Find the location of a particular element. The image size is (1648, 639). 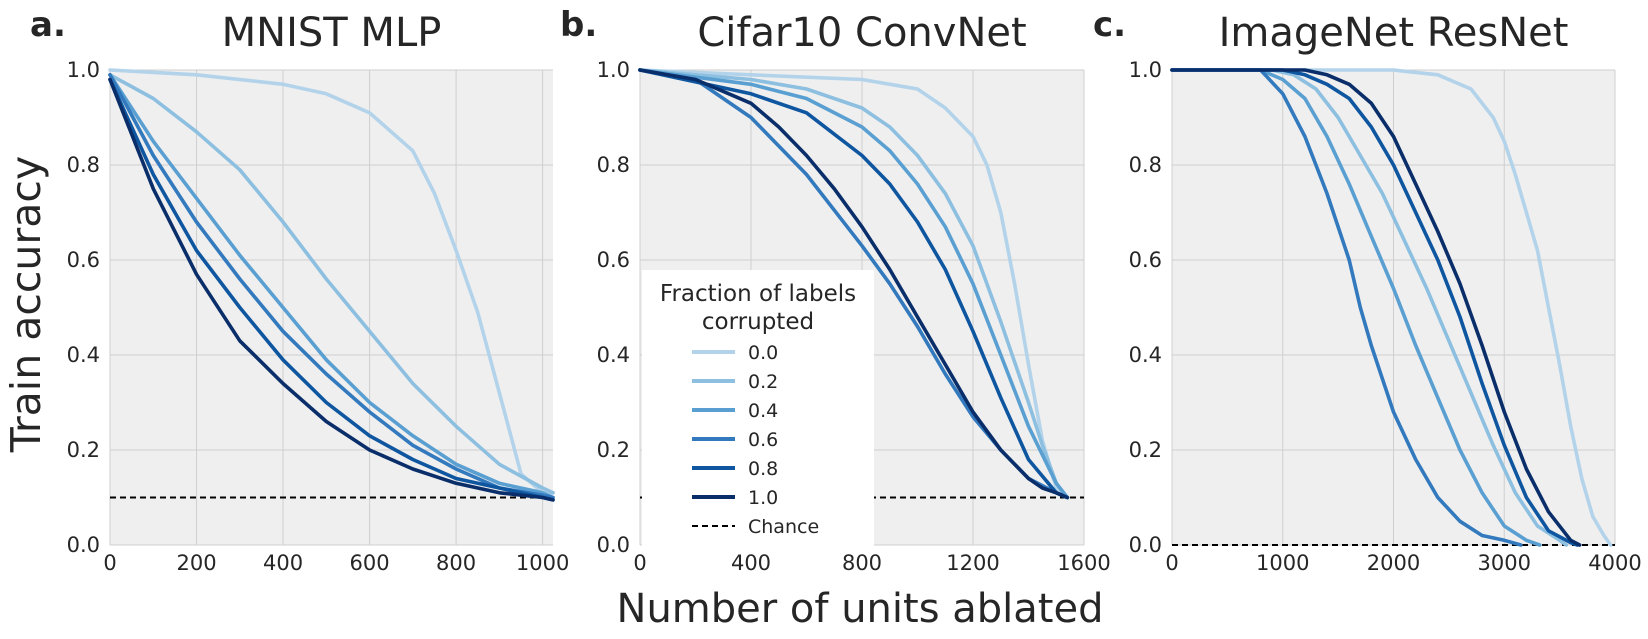

y-axis-label: Train accuracy is located at coordinates (26, 304).